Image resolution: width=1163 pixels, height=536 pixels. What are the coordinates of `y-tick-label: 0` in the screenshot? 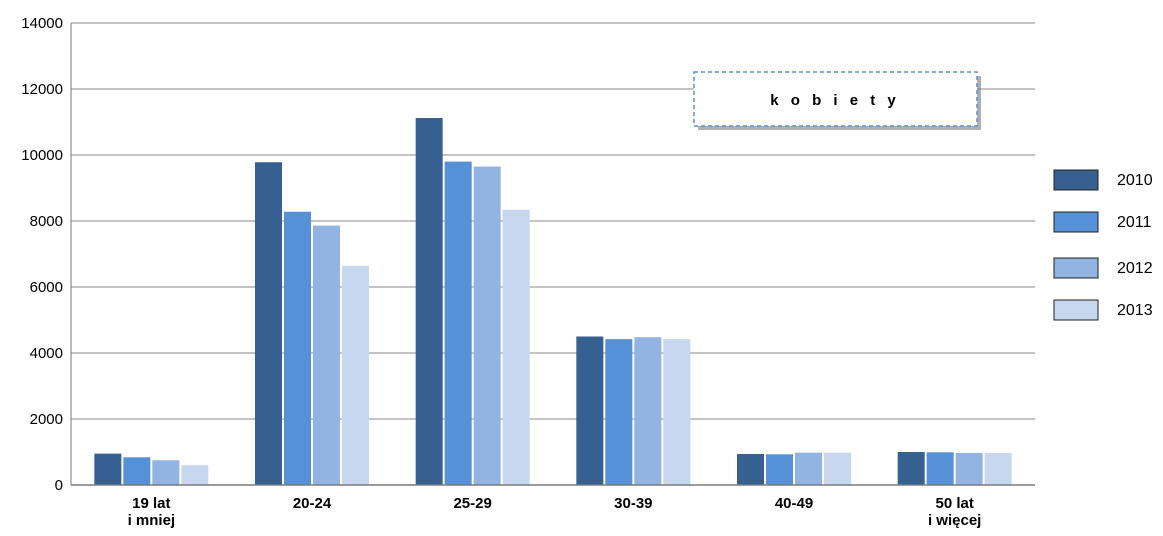 It's located at (59, 485).